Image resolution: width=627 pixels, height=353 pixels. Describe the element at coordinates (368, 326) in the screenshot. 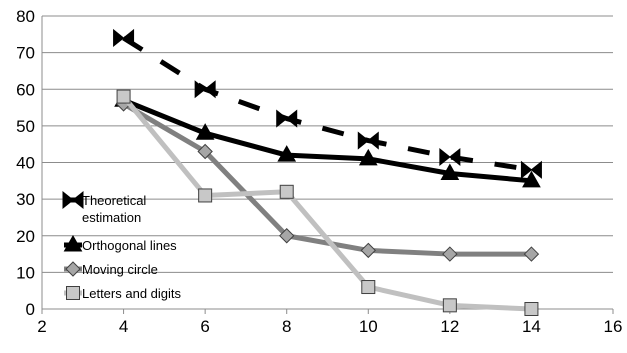

I see `x-tick-label: 10` at that location.